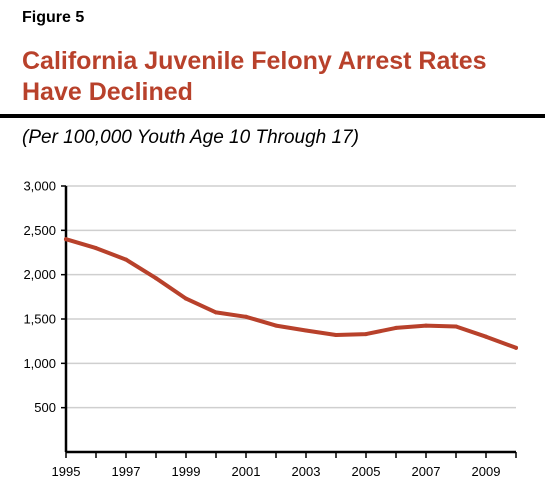 The height and width of the screenshot is (500, 545). I want to click on y-tick-label: 2,500, so click(39, 230).